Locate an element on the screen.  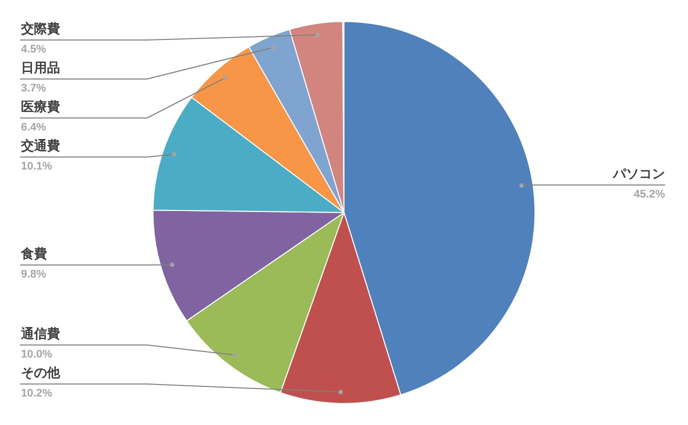
data-label: 3.7% is located at coordinates (33, 88).